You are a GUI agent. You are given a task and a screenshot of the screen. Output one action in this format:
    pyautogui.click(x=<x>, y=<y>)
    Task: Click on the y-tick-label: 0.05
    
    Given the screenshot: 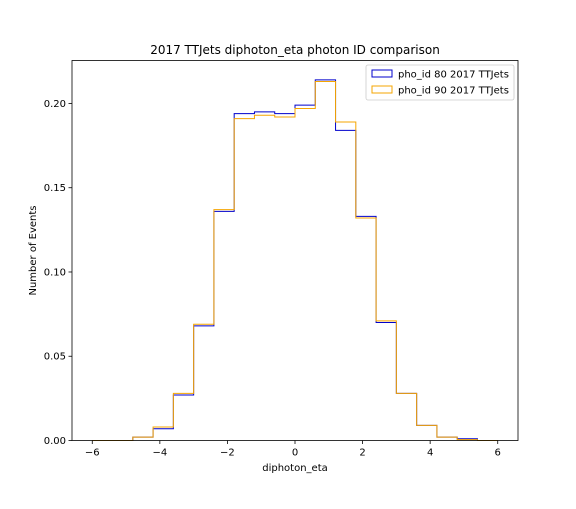 What is the action you would take?
    pyautogui.click(x=55, y=357)
    